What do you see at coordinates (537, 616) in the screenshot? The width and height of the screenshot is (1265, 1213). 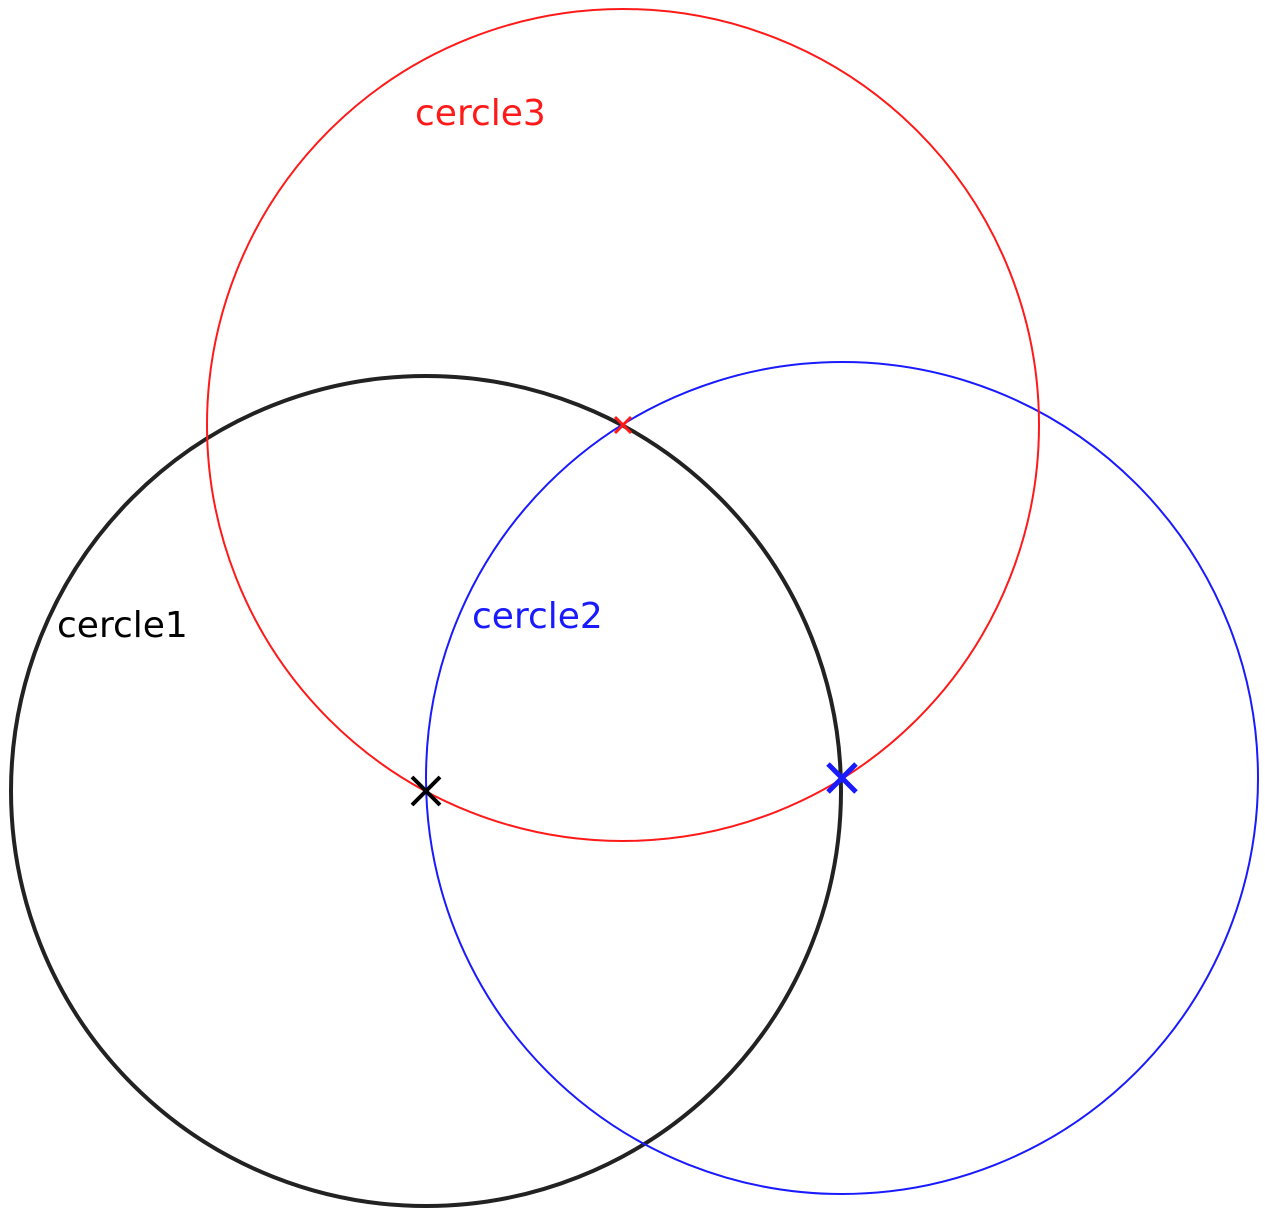 I see `circle-label: cercle2` at bounding box center [537, 616].